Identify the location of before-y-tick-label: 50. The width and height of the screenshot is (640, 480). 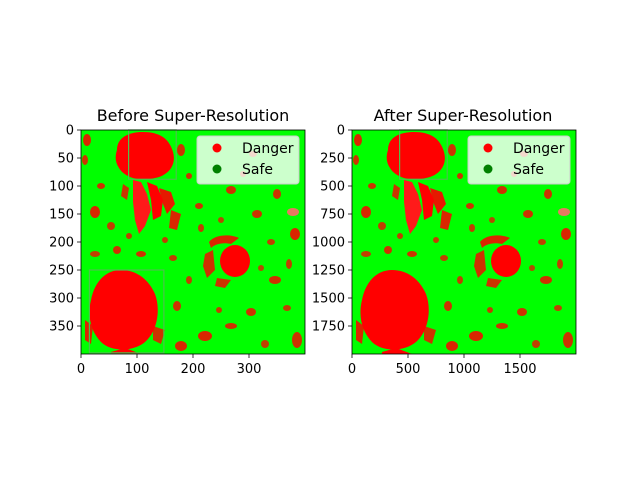
(65, 159).